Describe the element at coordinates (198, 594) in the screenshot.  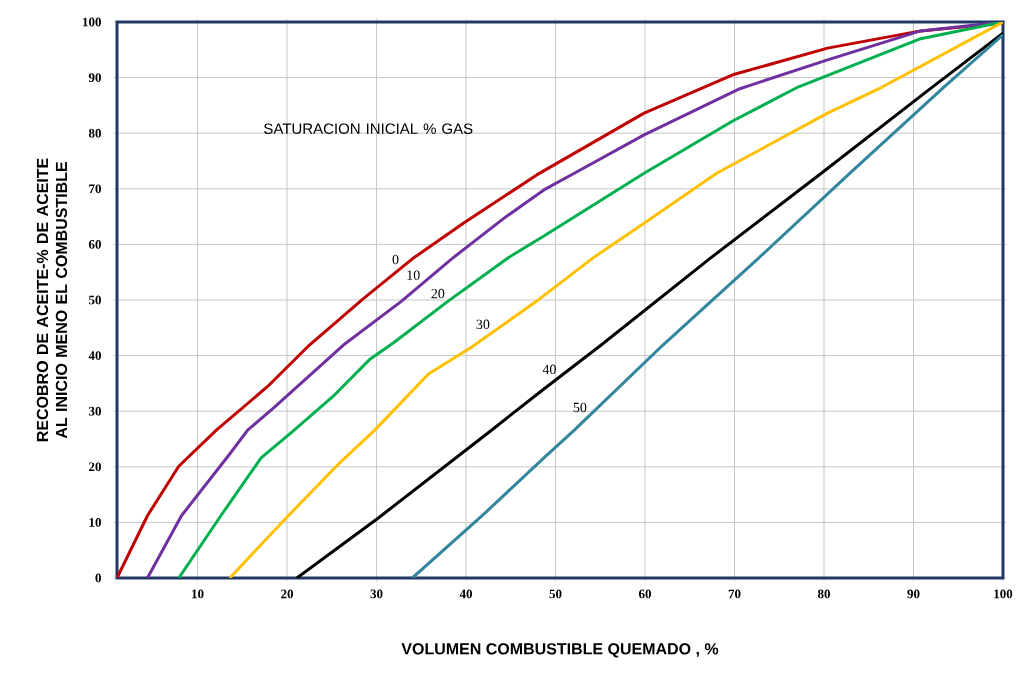
I see `x-tick-label: 10` at that location.